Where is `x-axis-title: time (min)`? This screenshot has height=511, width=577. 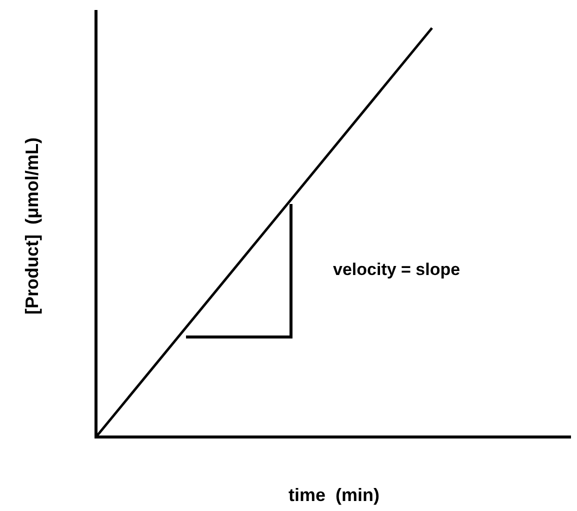
x-axis-title: time (min) is located at coordinates (334, 495).